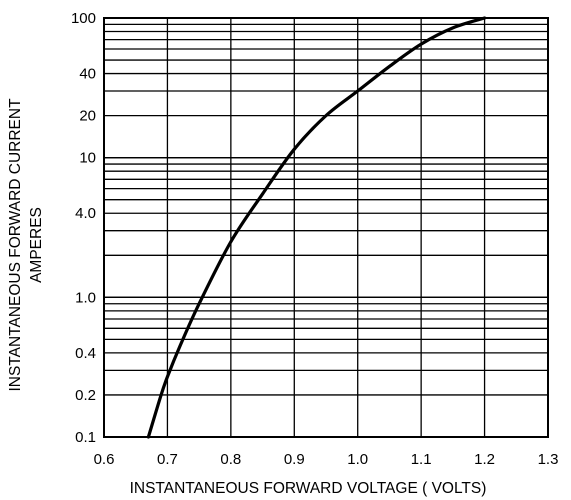  Describe the element at coordinates (85, 395) in the screenshot. I see `y-tick-label: 0.2` at that location.